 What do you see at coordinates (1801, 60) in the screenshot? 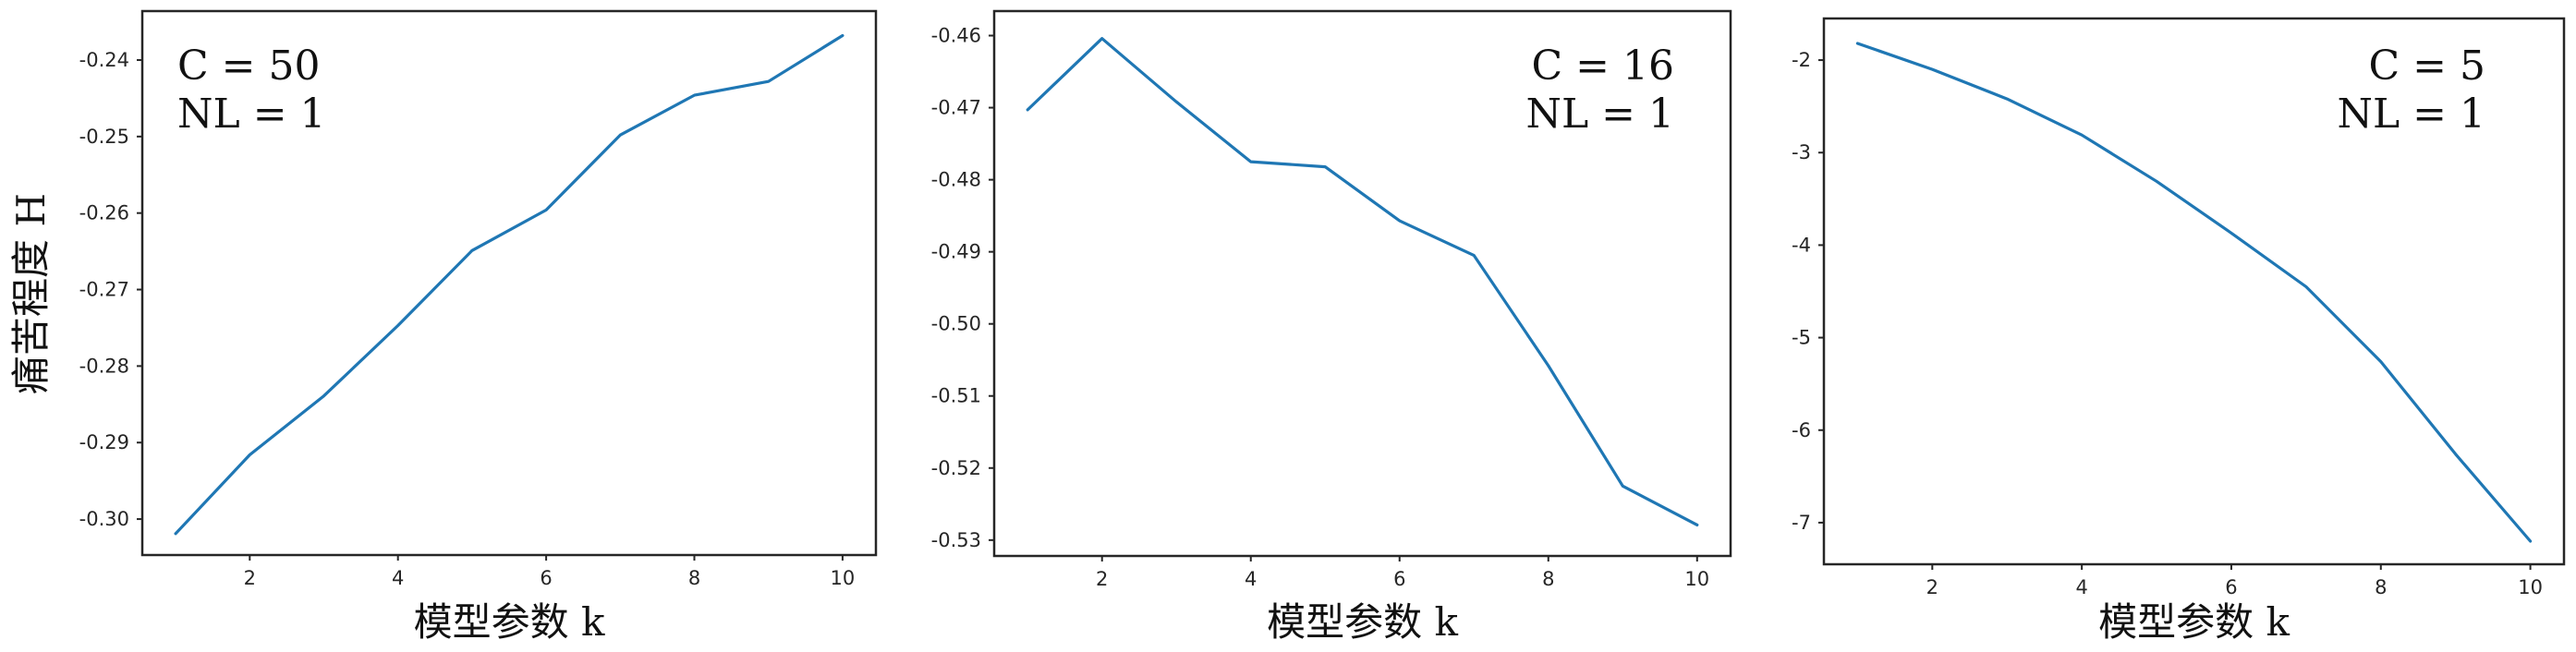
I see `y-tick-label: -2` at bounding box center [1801, 60].